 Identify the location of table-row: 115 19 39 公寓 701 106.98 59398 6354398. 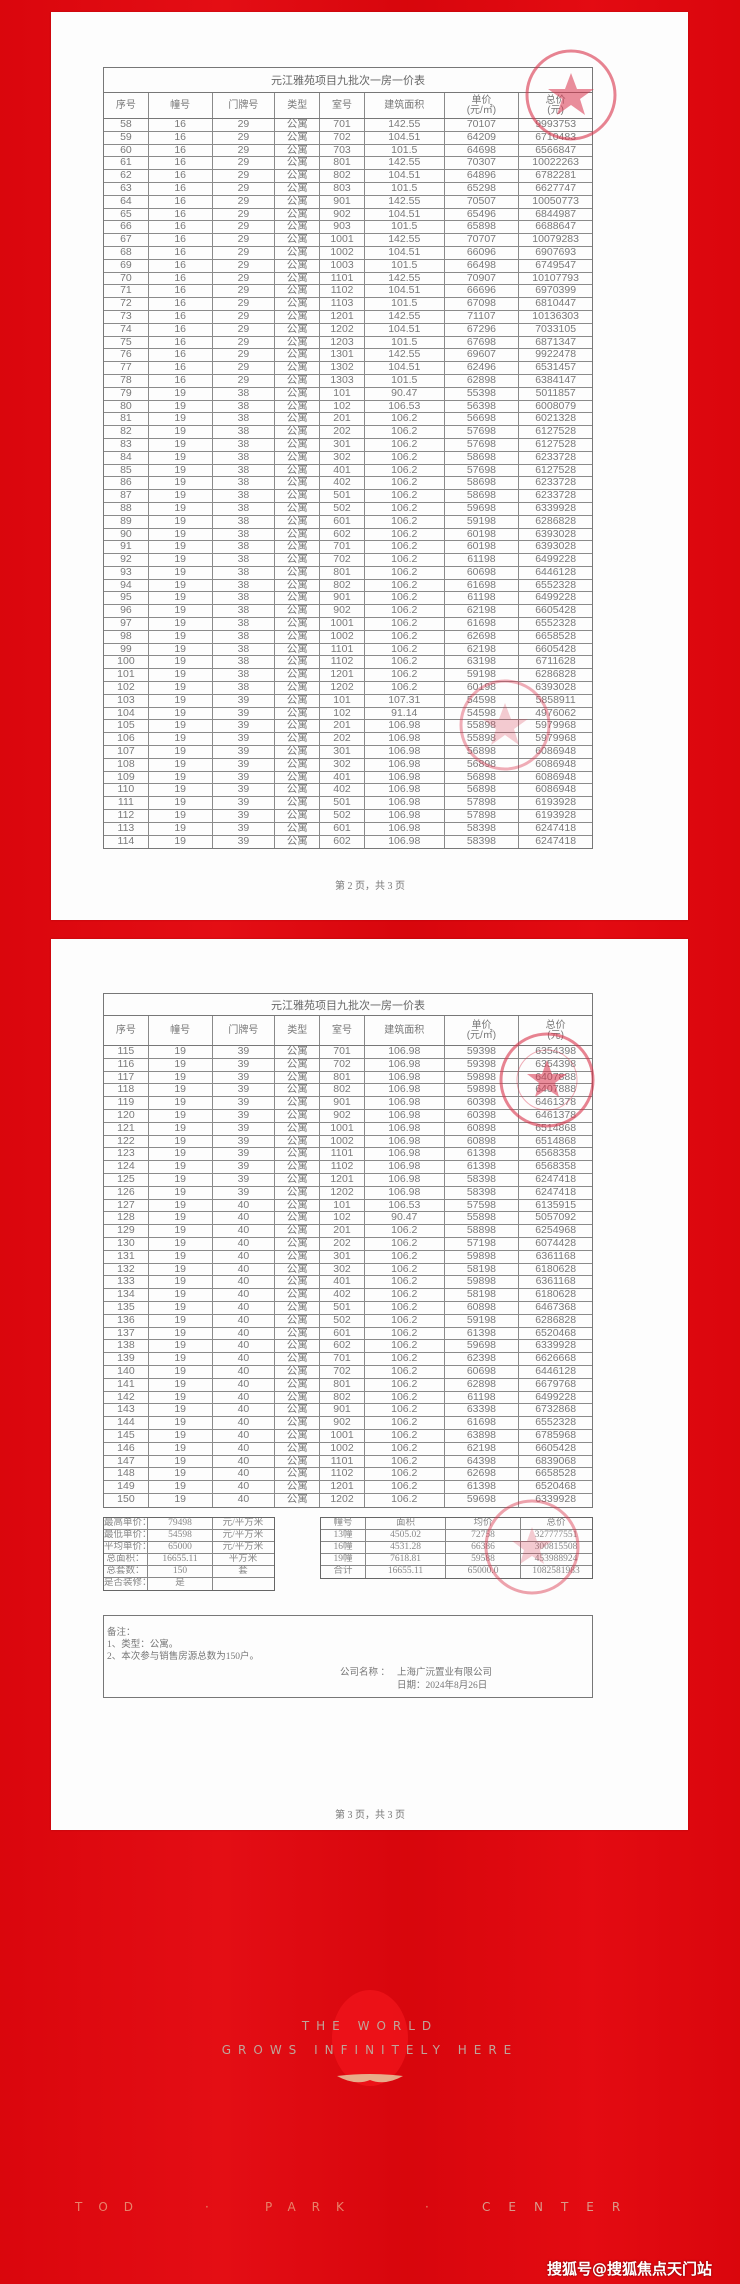
(348, 1052).